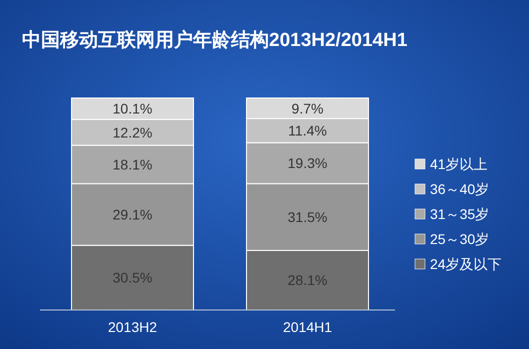 Image resolution: width=529 pixels, height=349 pixels. Describe the element at coordinates (132, 108) in the screenshot. I see `data-label: 10.1%` at that location.